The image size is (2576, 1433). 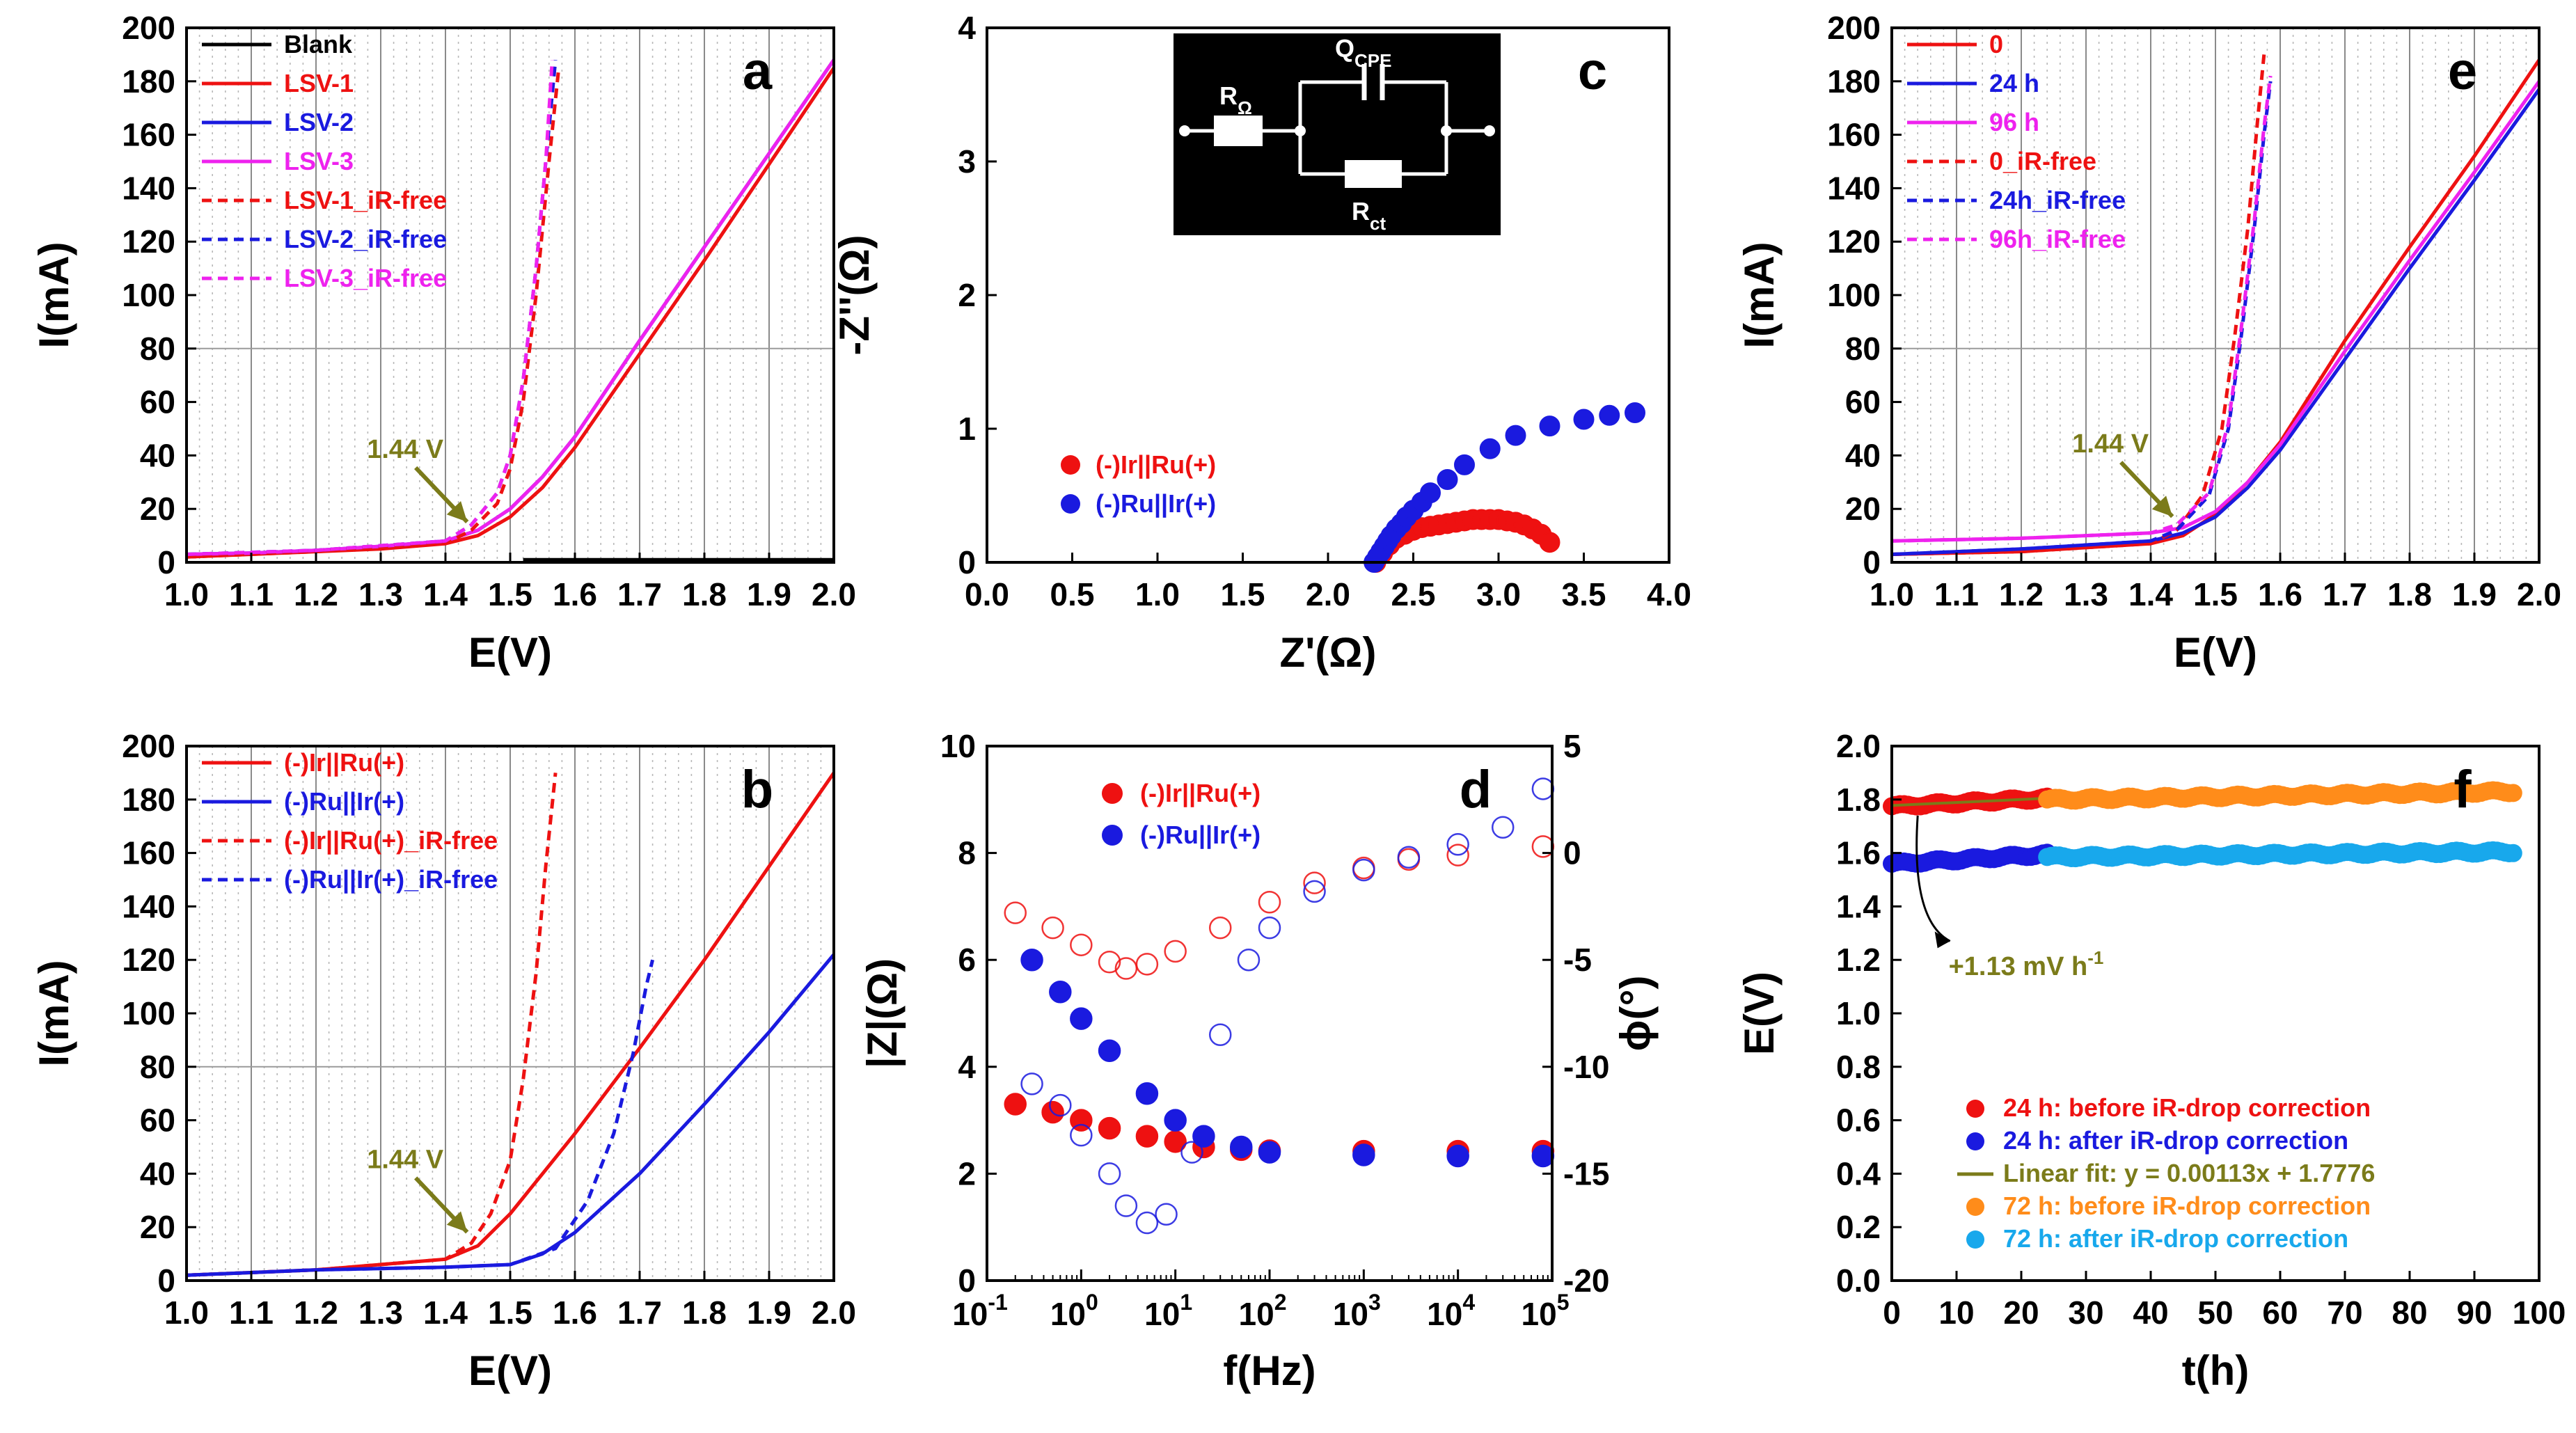 I want to click on x-tick-label: 10, so click(x=1956, y=1313).